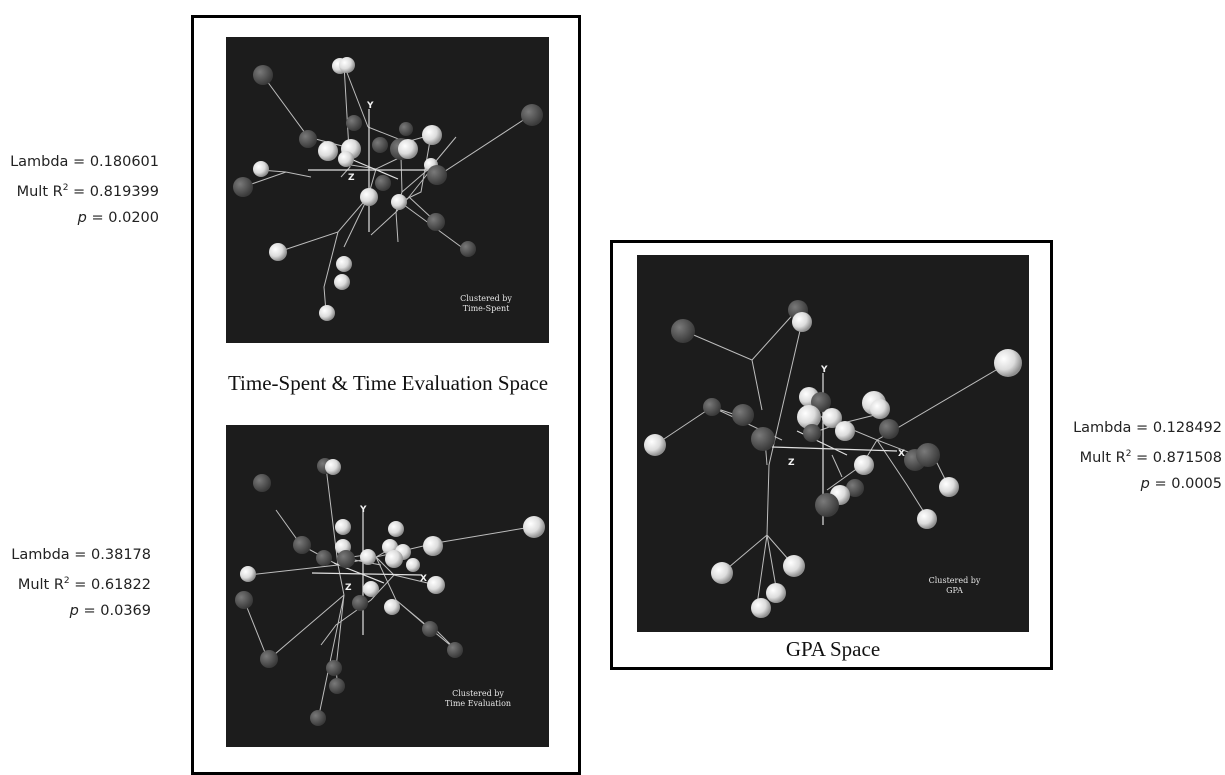 This screenshot has height=775, width=1225. I want to click on time-spent-cluster-plot: Y Z, so click(388, 189).